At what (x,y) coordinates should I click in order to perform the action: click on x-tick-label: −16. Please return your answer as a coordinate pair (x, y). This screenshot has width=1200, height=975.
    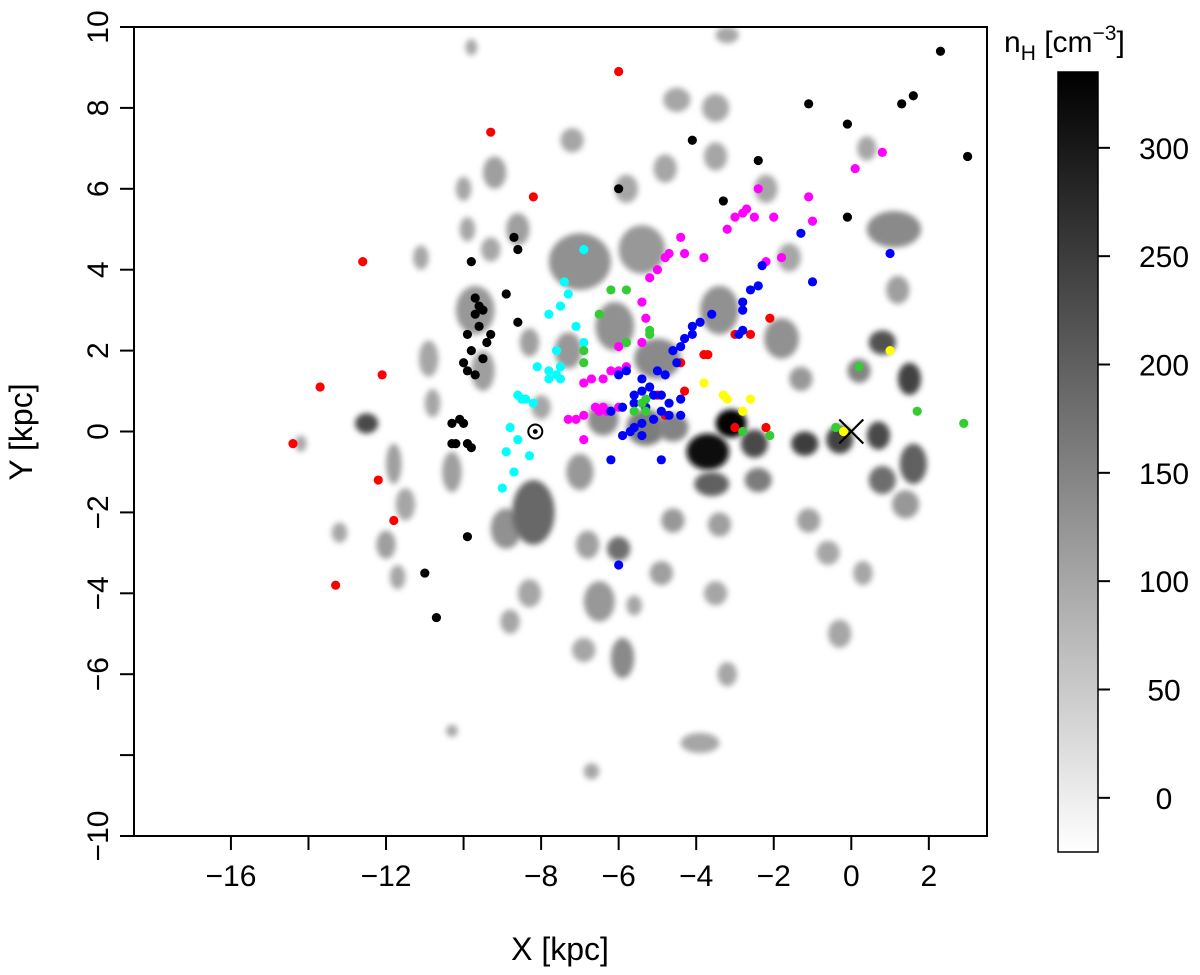
    Looking at the image, I should click on (230, 876).